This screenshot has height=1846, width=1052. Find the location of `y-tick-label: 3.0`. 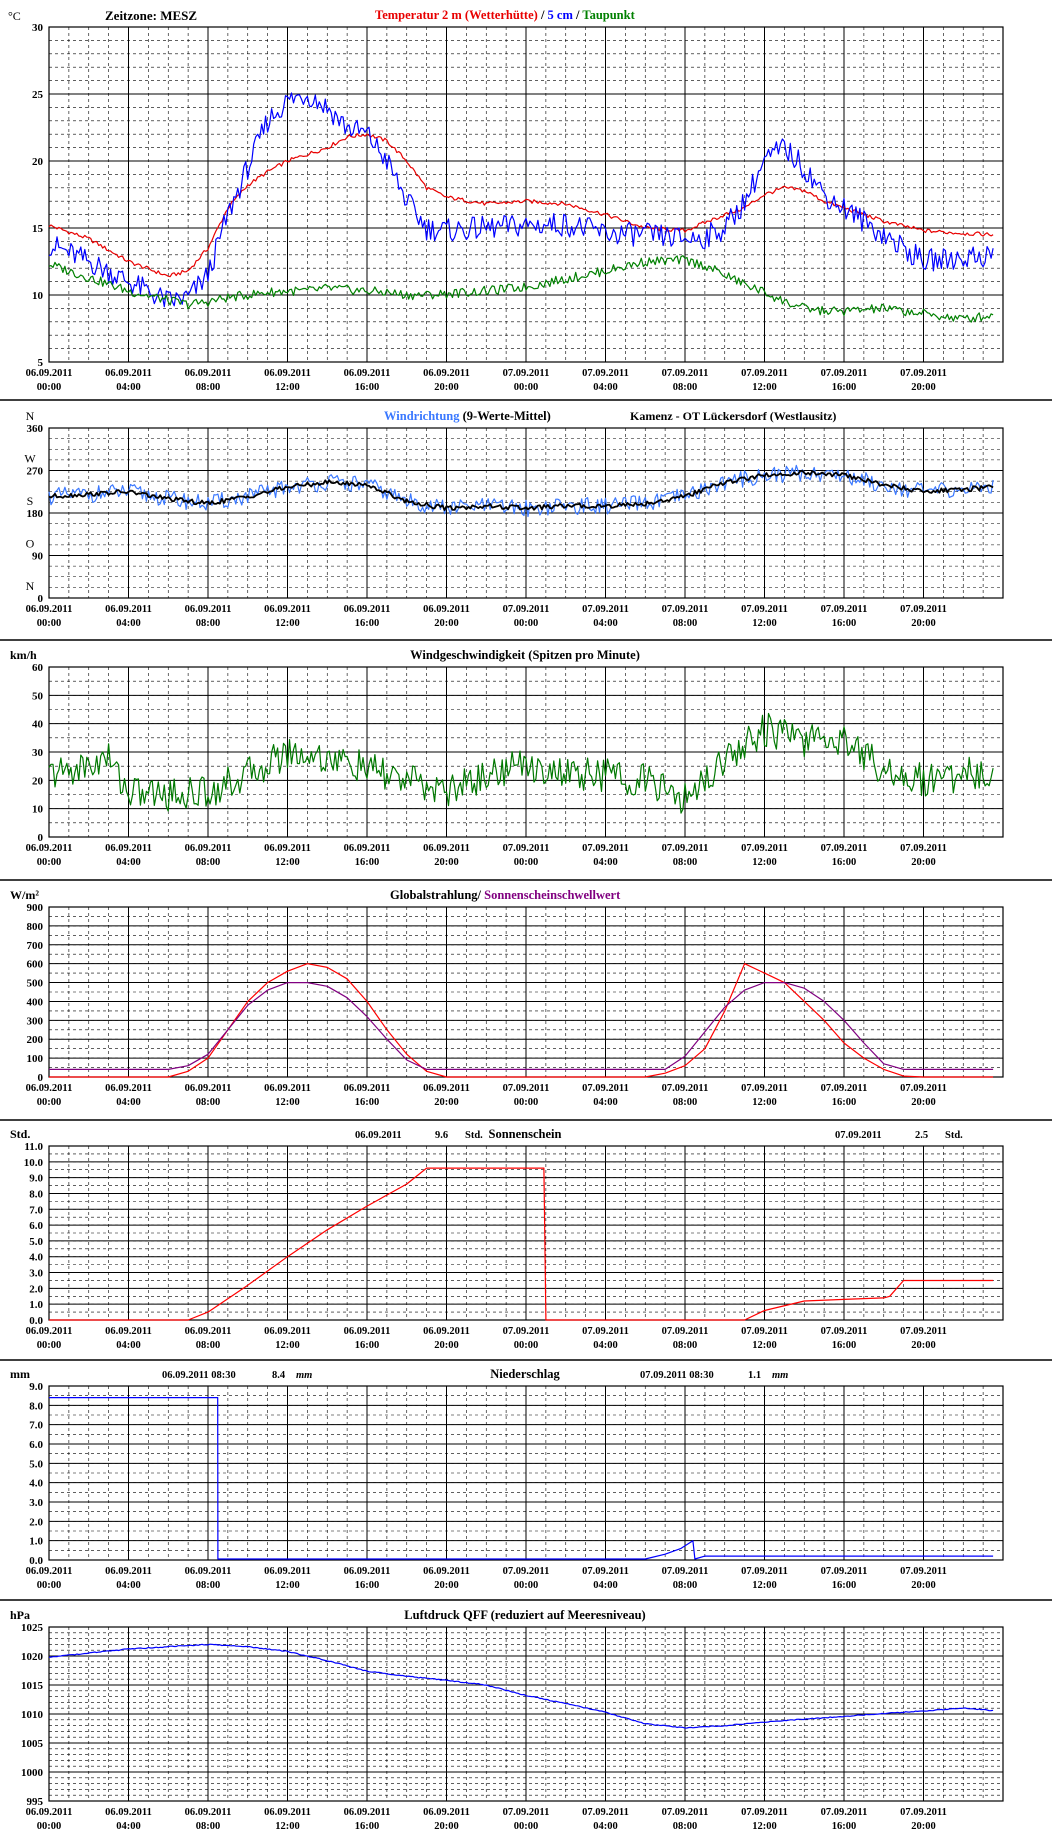

y-tick-label: 3.0 is located at coordinates (36, 1274).